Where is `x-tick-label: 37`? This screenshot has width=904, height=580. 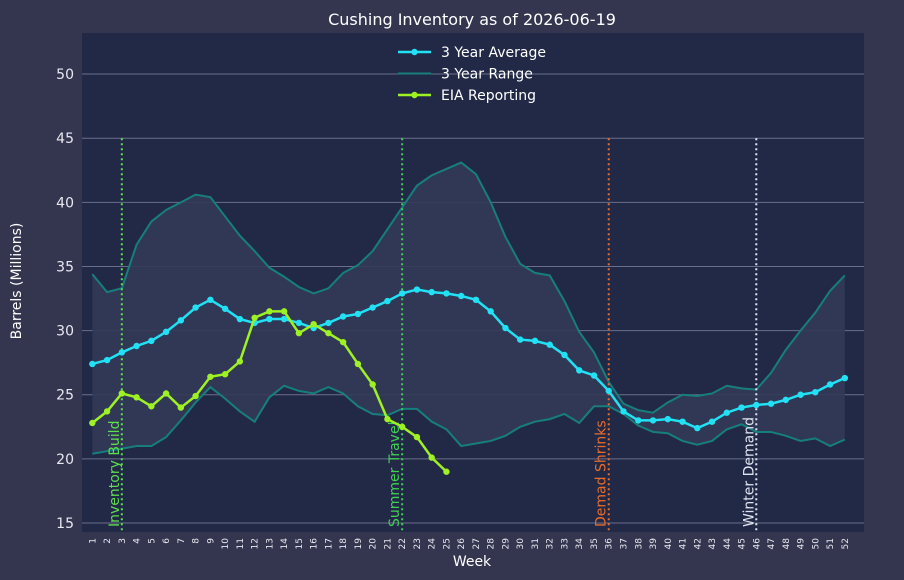 x-tick-label: 37 is located at coordinates (624, 543).